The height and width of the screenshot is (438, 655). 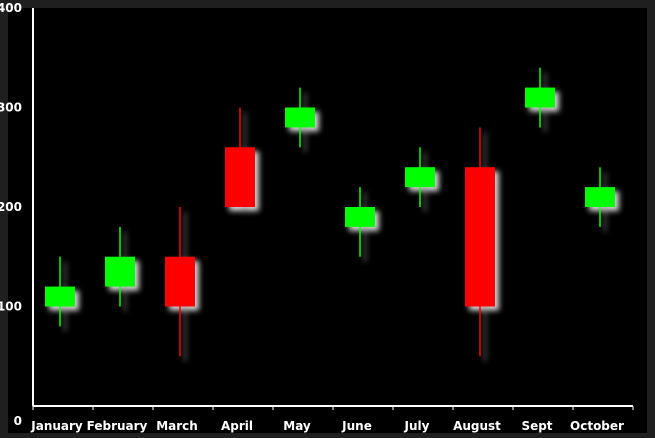 I want to click on y-tick-label: 0, so click(x=18, y=421).